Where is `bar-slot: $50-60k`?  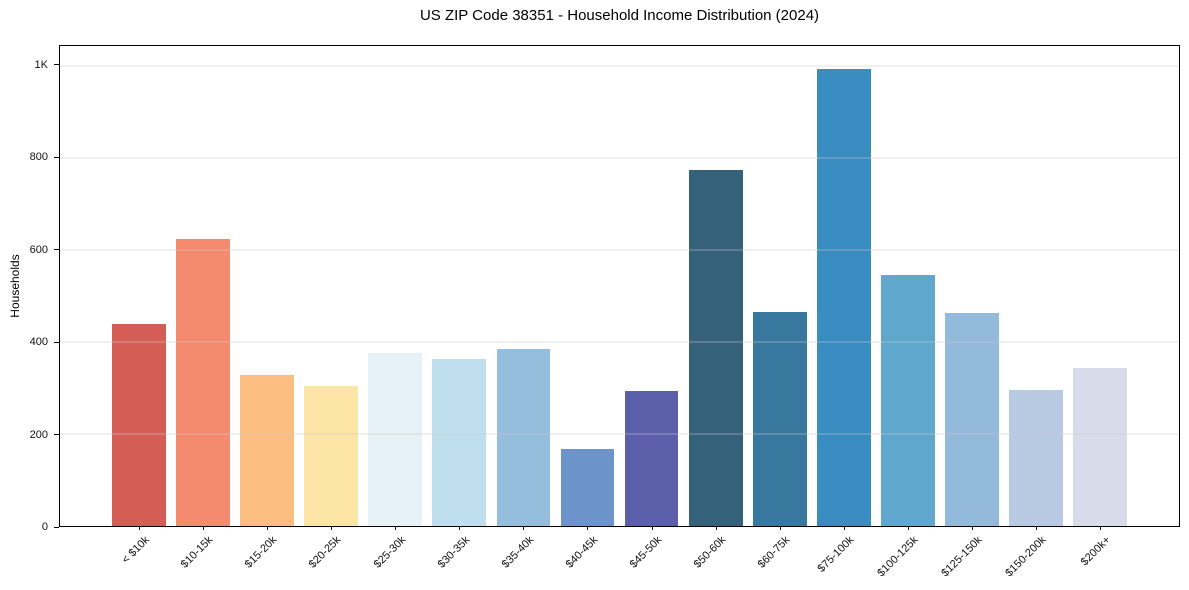 bar-slot: $50-60k is located at coordinates (716, 308).